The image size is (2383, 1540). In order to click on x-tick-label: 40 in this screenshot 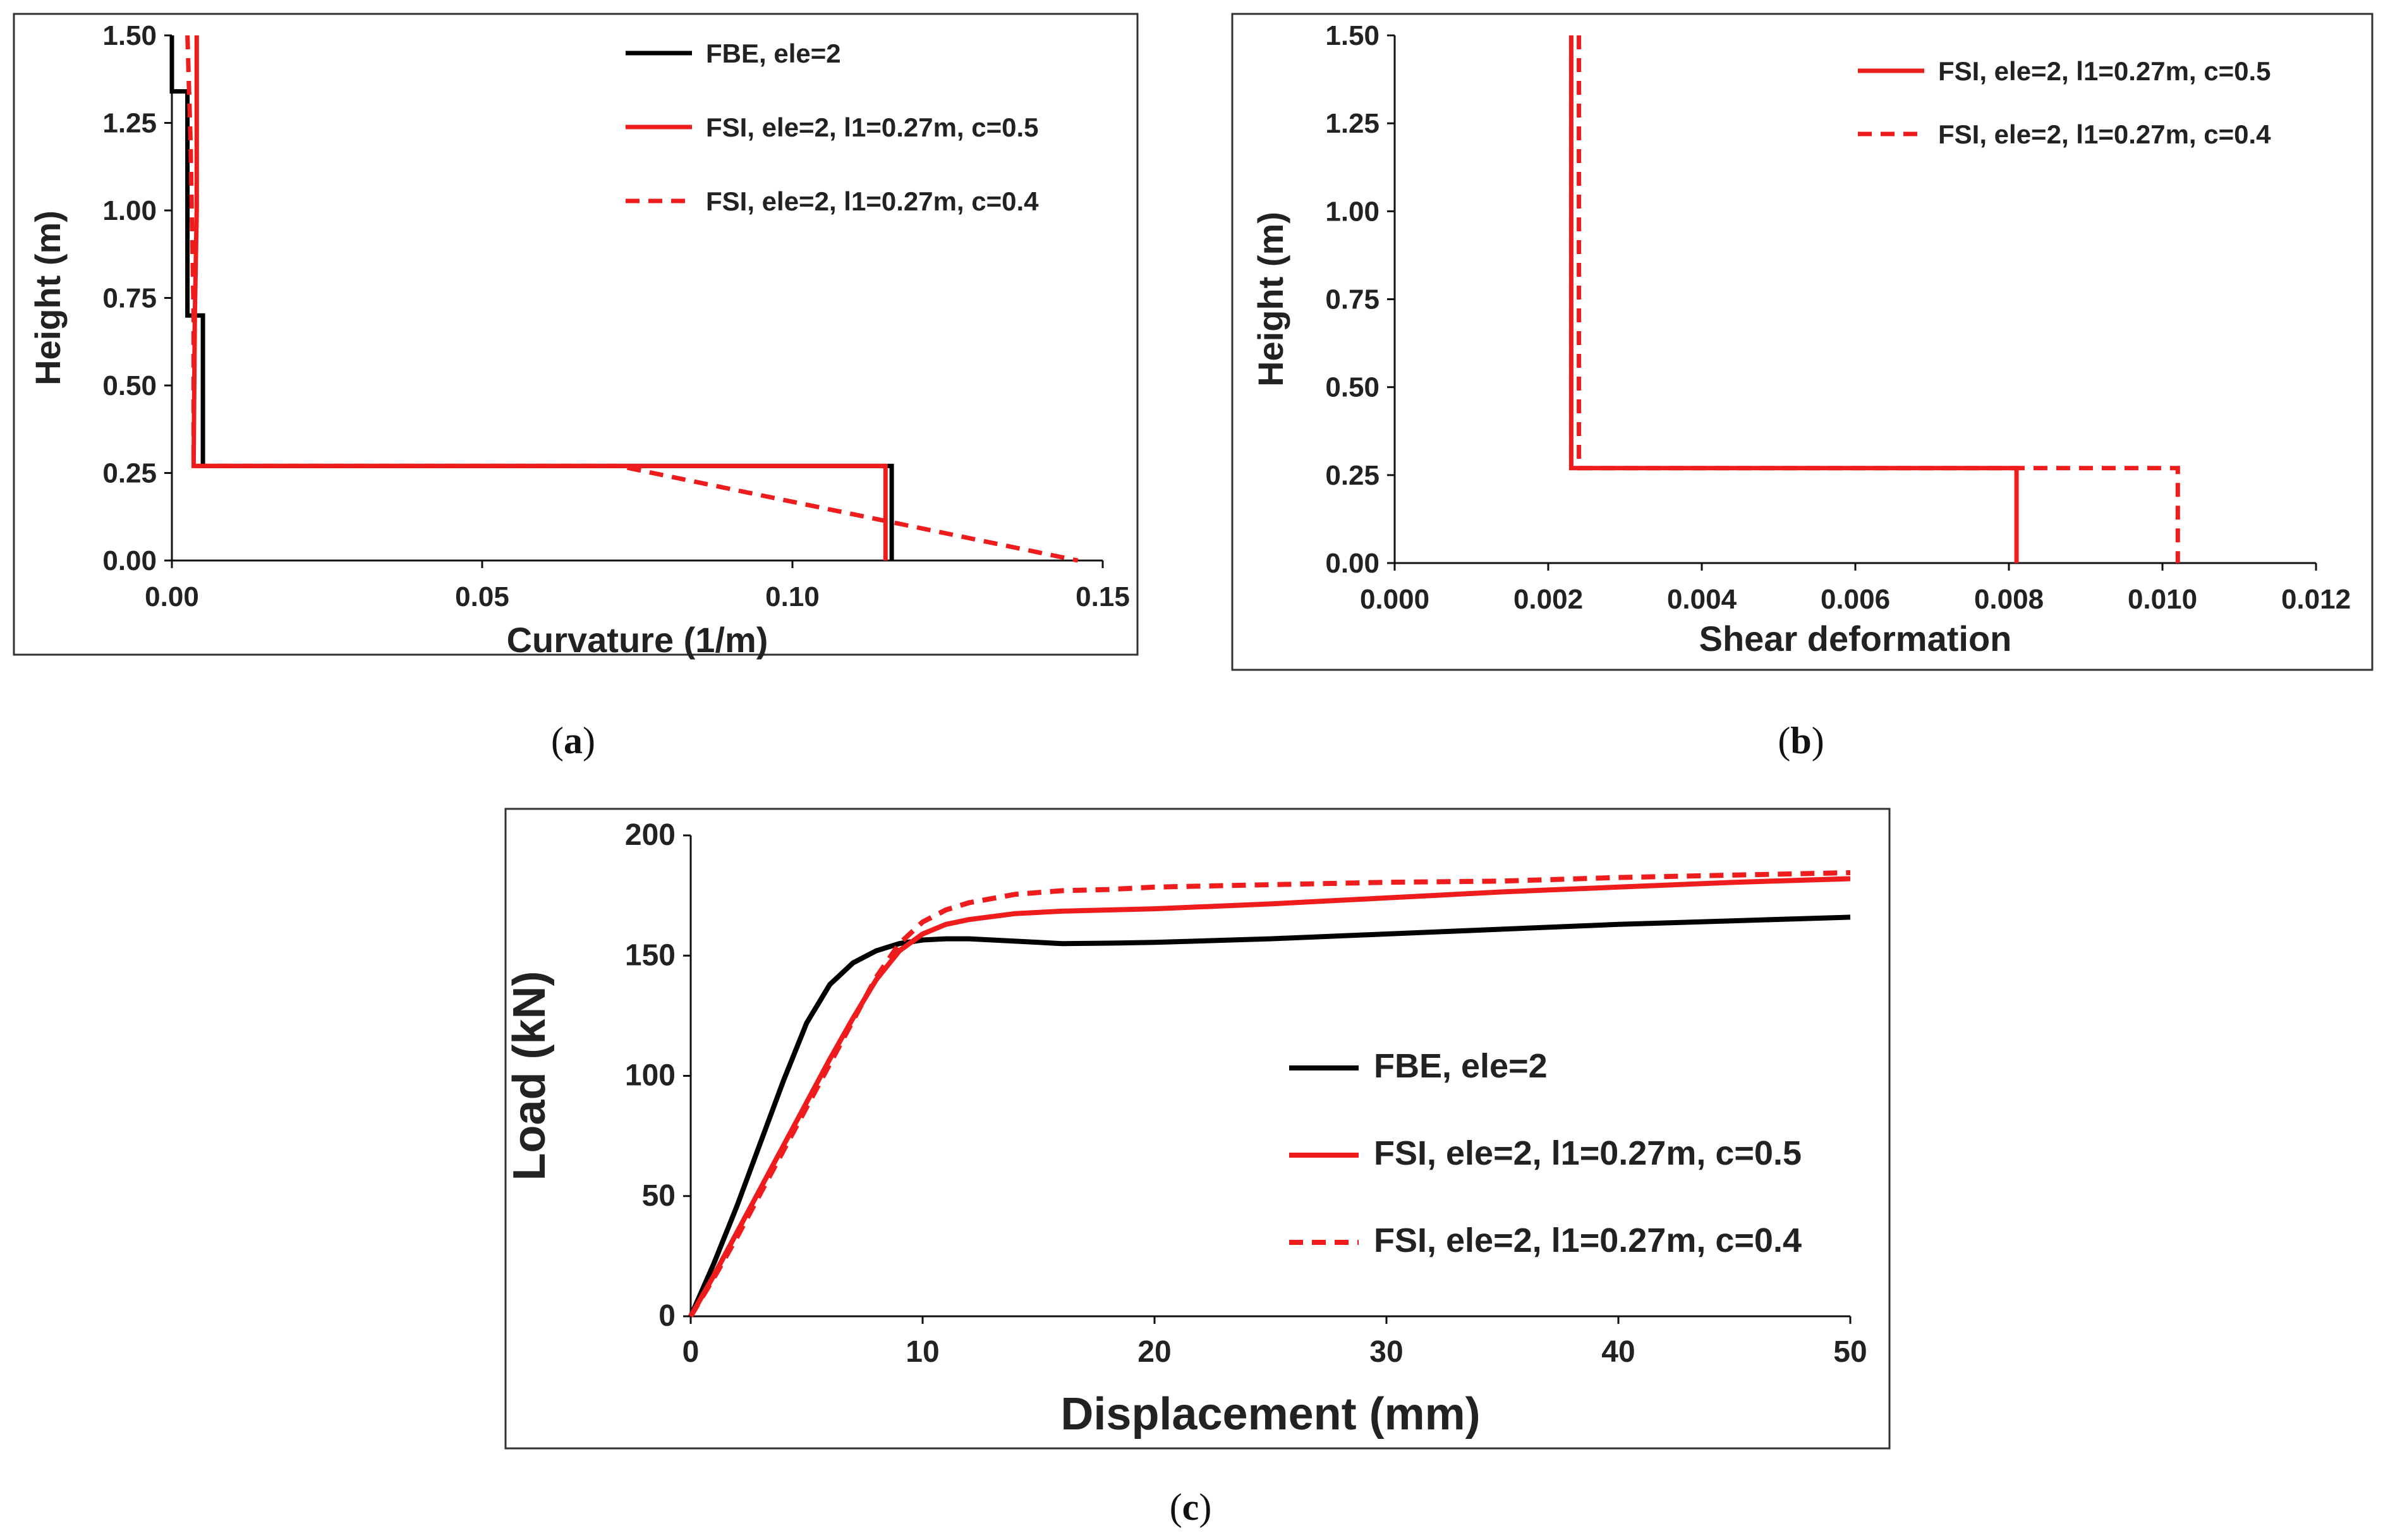, I will do `click(1618, 1352)`.